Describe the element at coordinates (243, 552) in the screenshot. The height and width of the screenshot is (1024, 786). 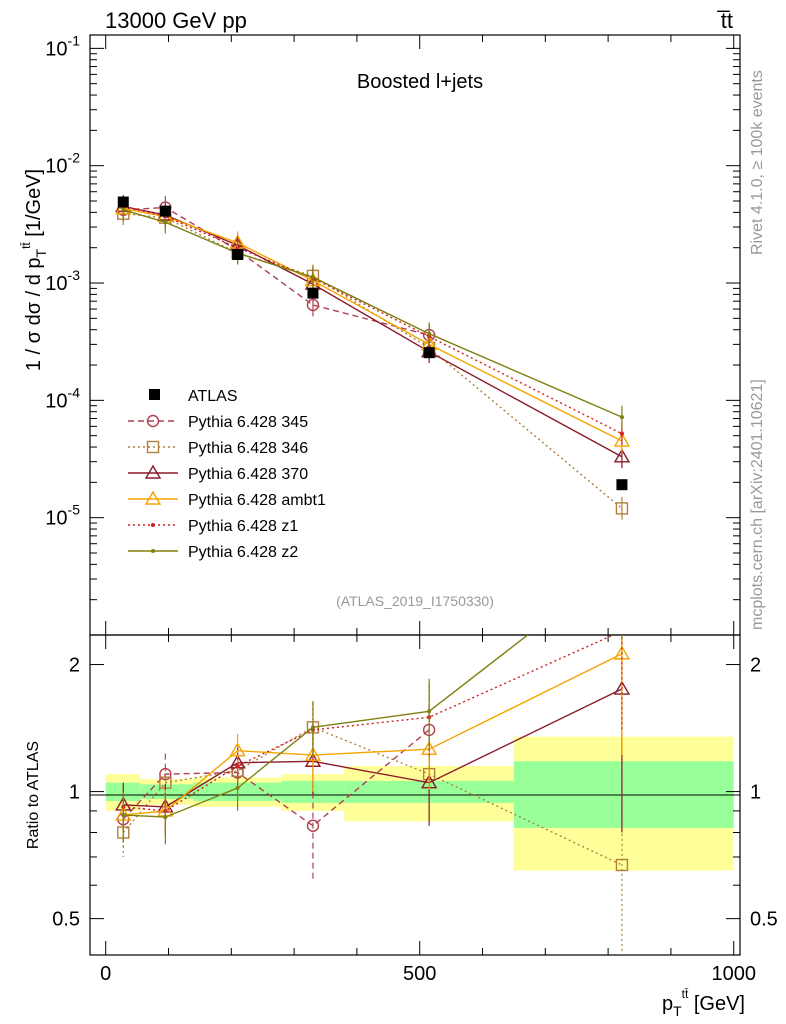
I see `legend-label: Pythia 6.428 z2` at that location.